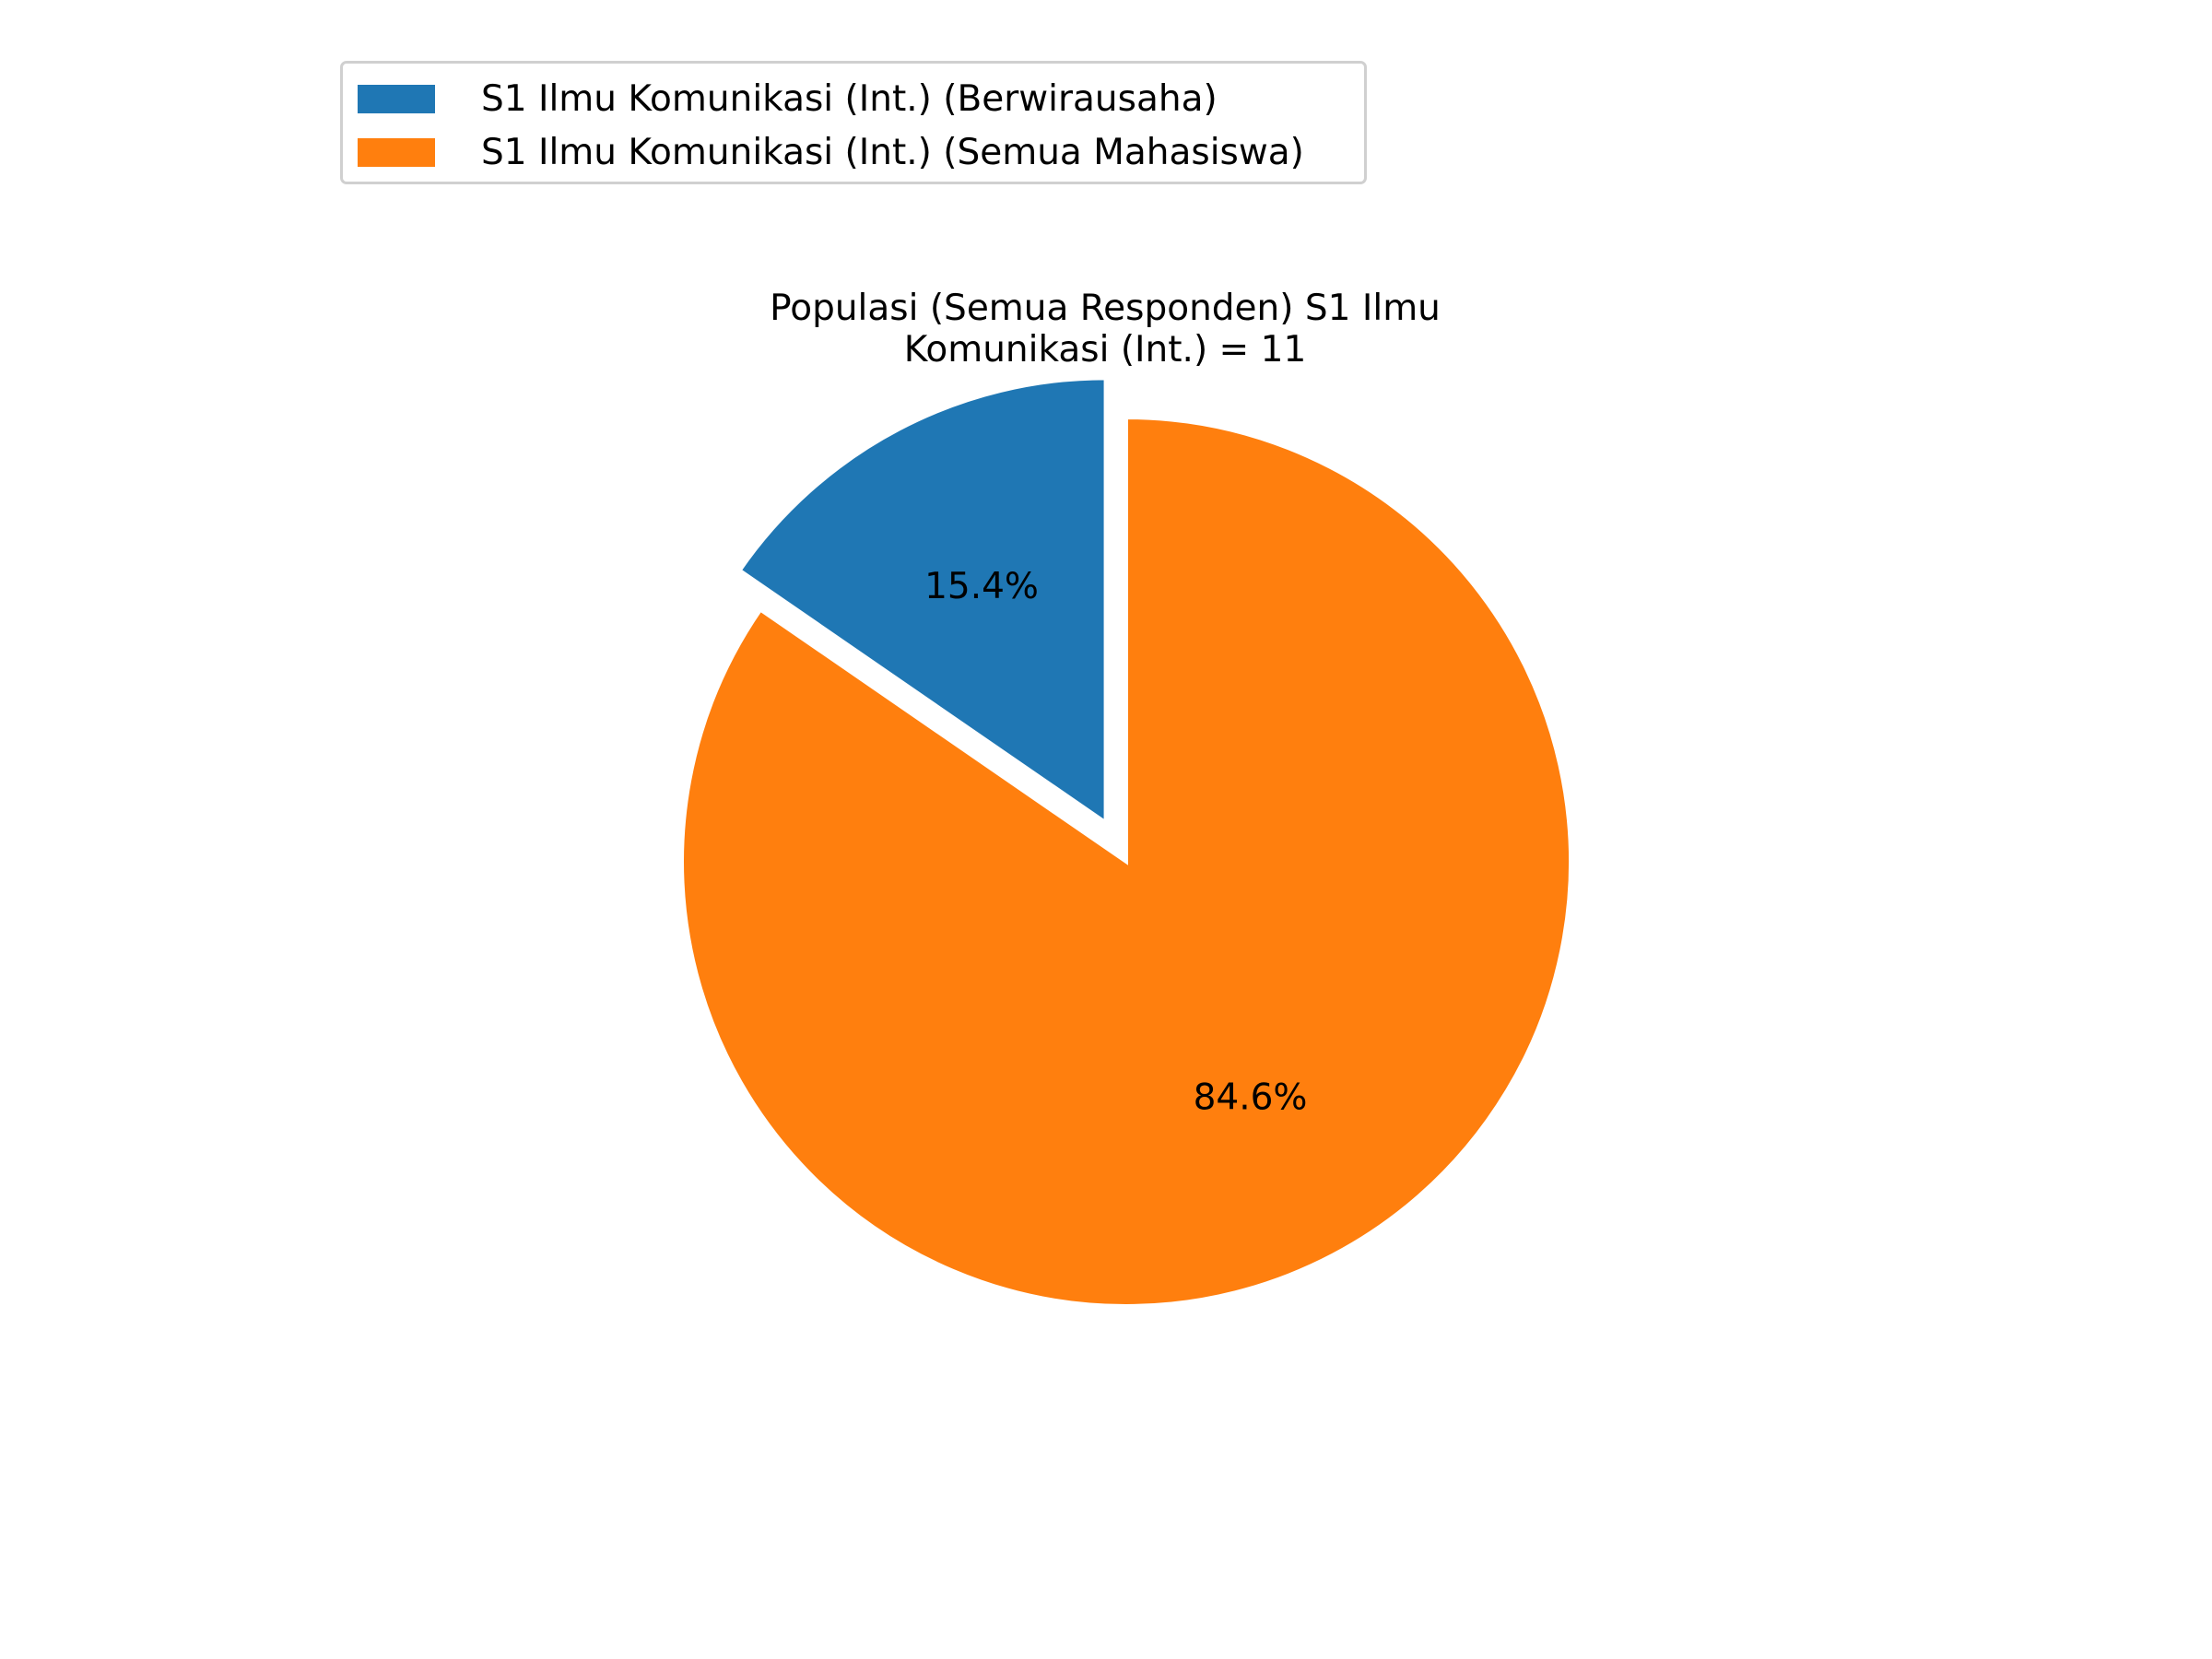 The image size is (2212, 1659). I want to click on legend-label-berwirausaha: S1 Ilmu Komunikasi (Int.) (Berwirausaha), so click(849, 98).